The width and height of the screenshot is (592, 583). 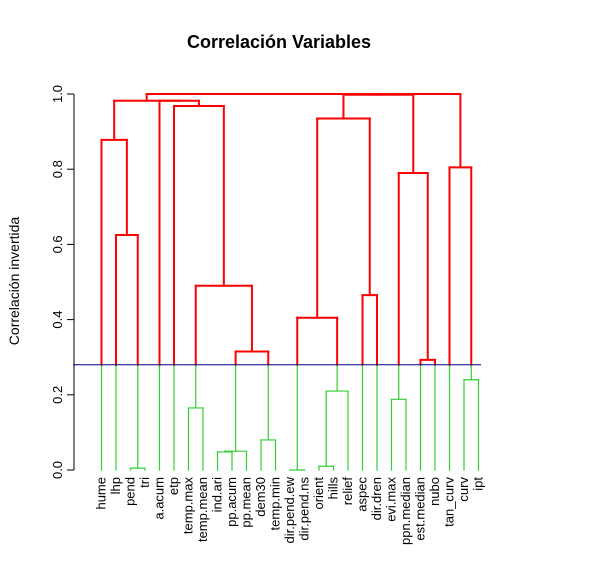 I want to click on leaf-label: hume, so click(x=101, y=493).